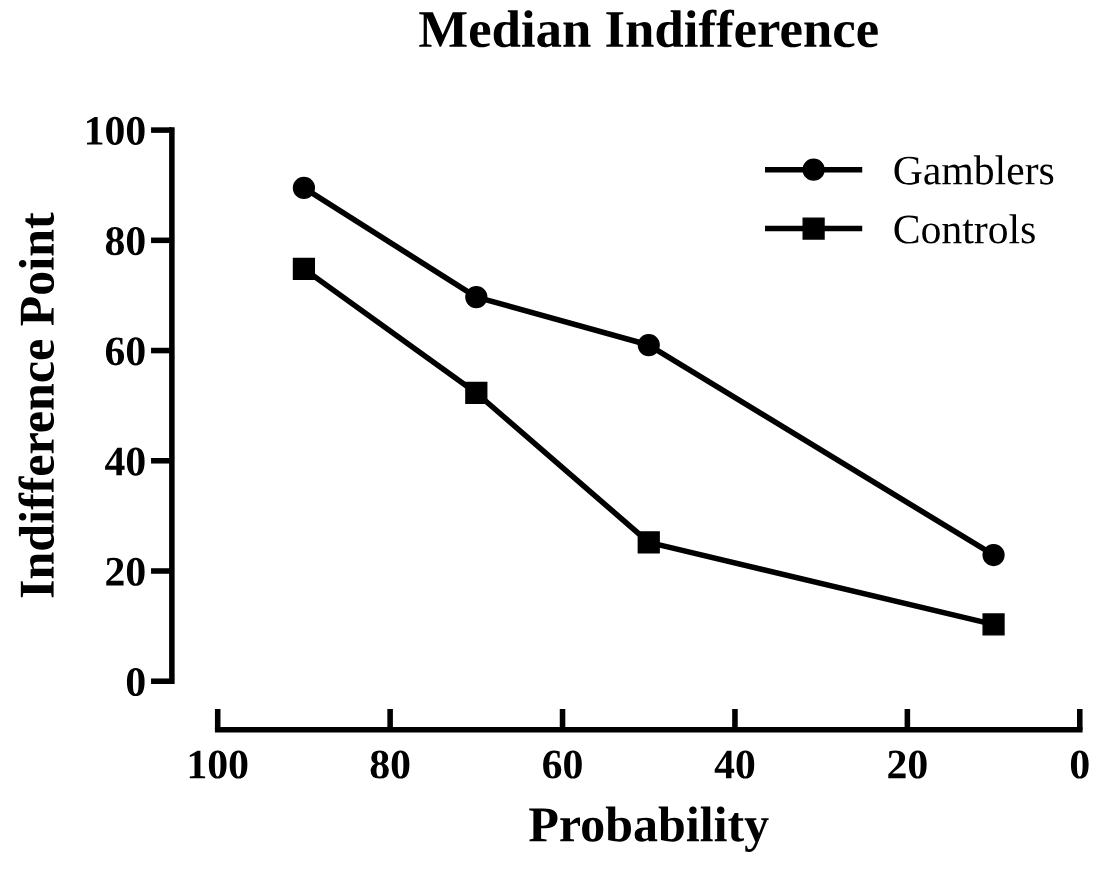 This screenshot has height=879, width=1094. Describe the element at coordinates (125, 461) in the screenshot. I see `y-tick-label: 40` at that location.